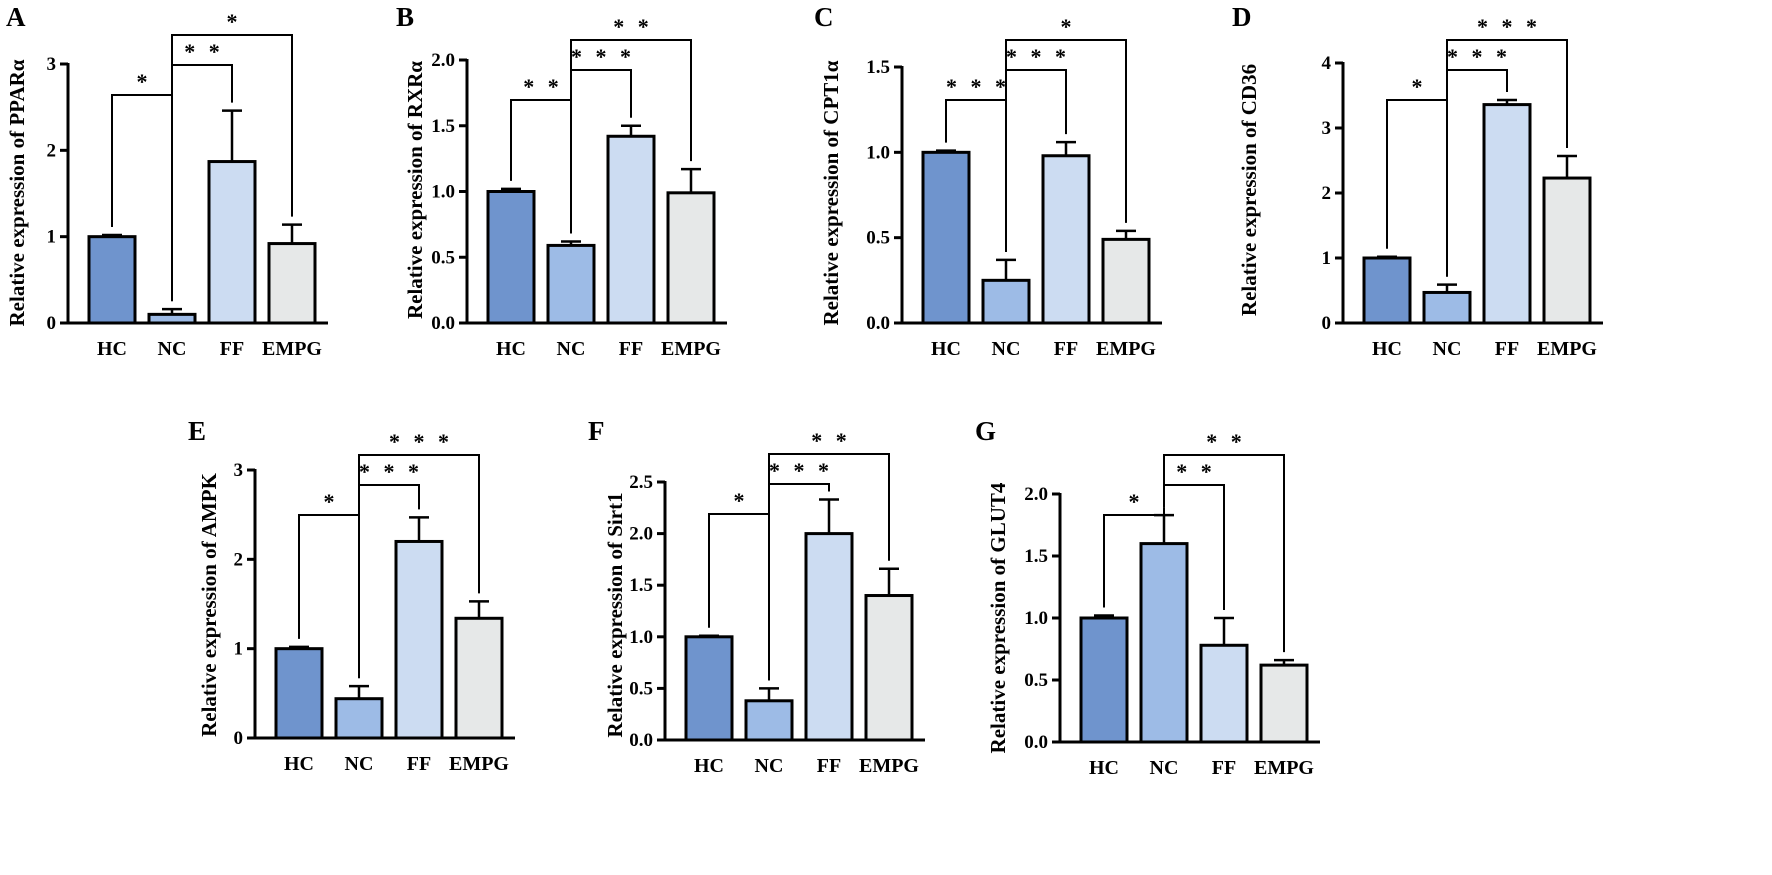 This screenshot has width=1772, height=875. What do you see at coordinates (1242, 17) in the screenshot?
I see `panel-letter: D` at bounding box center [1242, 17].